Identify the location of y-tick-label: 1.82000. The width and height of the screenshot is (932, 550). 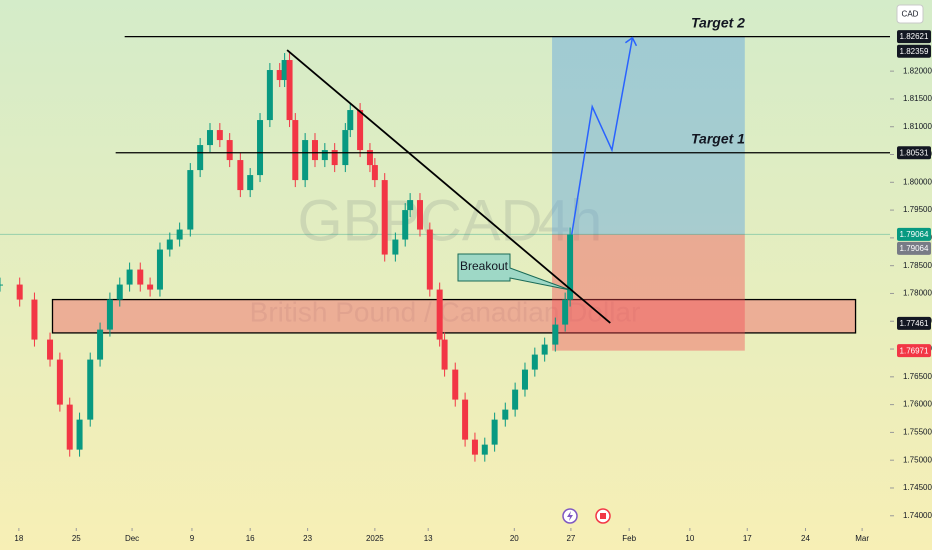
(917, 70).